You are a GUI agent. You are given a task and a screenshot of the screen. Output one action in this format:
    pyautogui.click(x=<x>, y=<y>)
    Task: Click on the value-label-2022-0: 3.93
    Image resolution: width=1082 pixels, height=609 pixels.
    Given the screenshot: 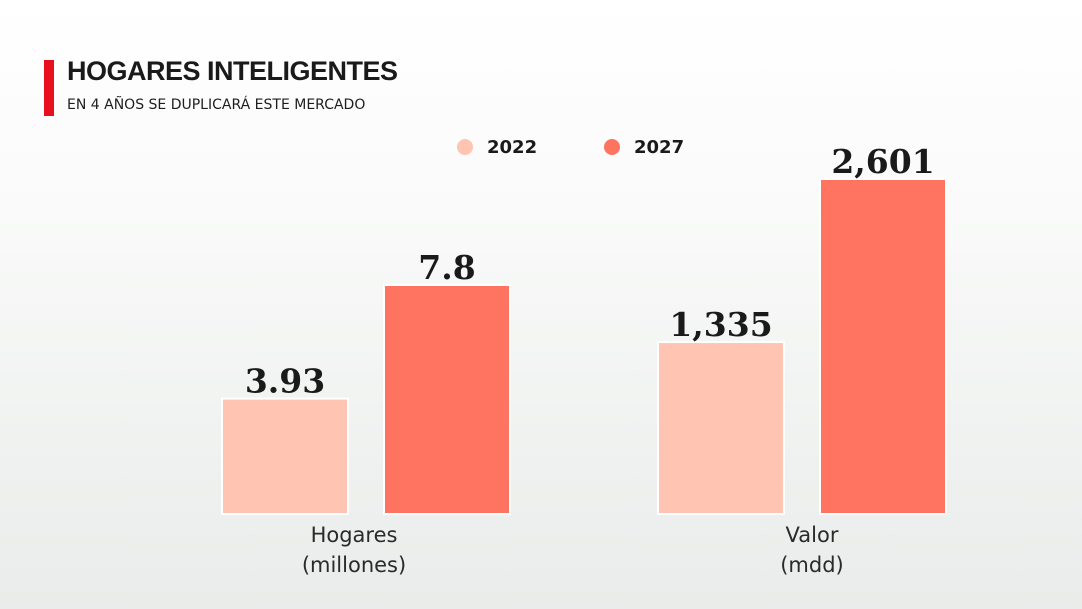 What is the action you would take?
    pyautogui.click(x=285, y=381)
    